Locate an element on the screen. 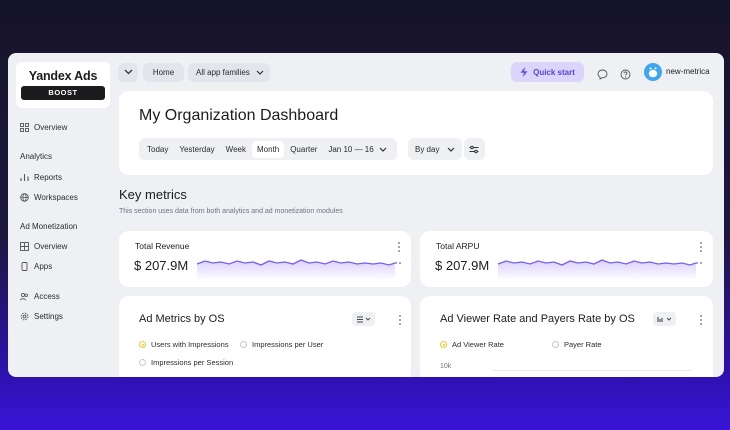  app-family-dropdown: All app families is located at coordinates (229, 72).